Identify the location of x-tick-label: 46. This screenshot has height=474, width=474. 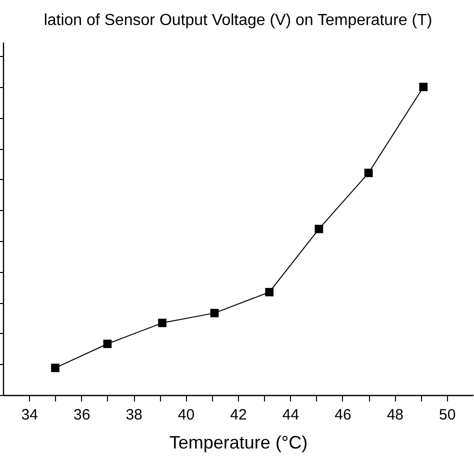
(343, 415).